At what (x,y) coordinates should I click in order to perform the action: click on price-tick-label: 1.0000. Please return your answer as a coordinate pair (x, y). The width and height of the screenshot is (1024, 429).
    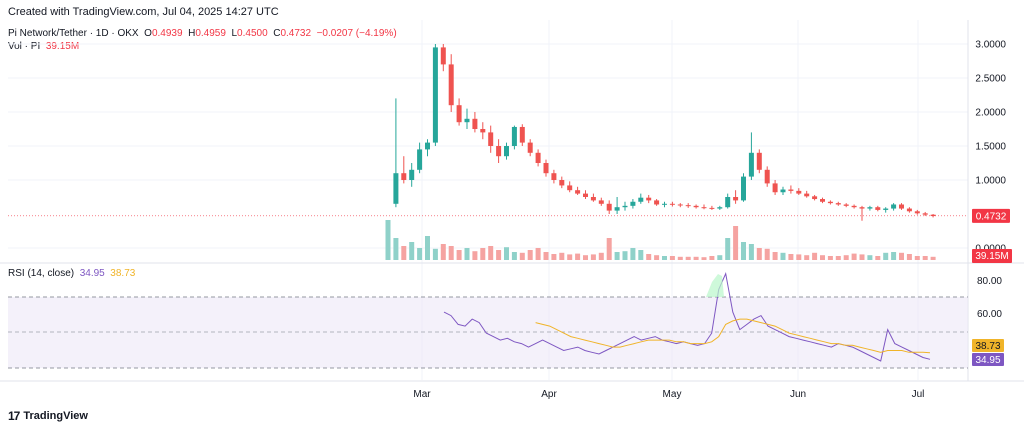
    Looking at the image, I should click on (990, 181).